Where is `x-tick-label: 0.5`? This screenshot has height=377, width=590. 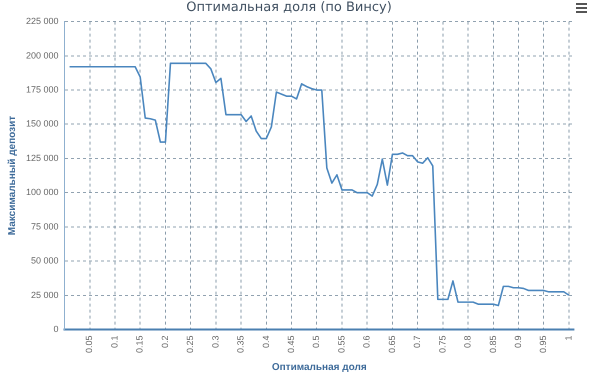 x-tick-label: 0.5 is located at coordinates (316, 341).